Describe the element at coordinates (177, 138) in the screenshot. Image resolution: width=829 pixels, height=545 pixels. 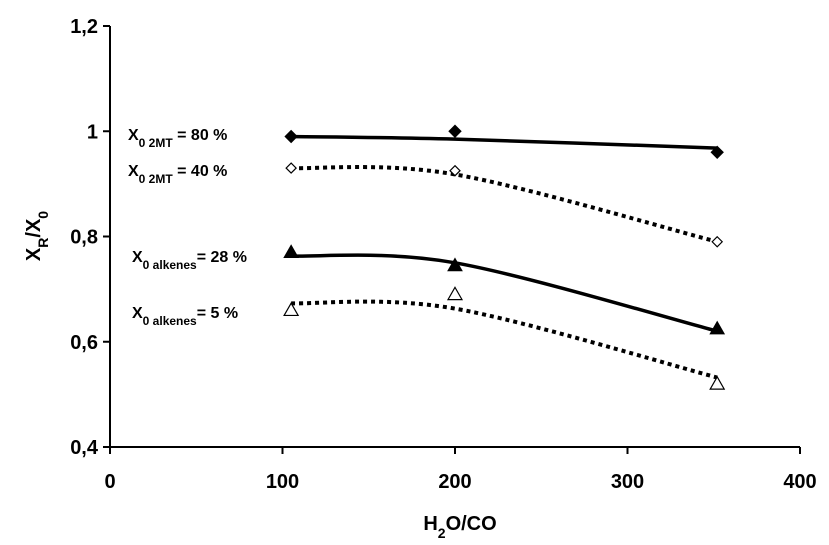
I see `series-label-1: X0 2MT = 80 %` at that location.